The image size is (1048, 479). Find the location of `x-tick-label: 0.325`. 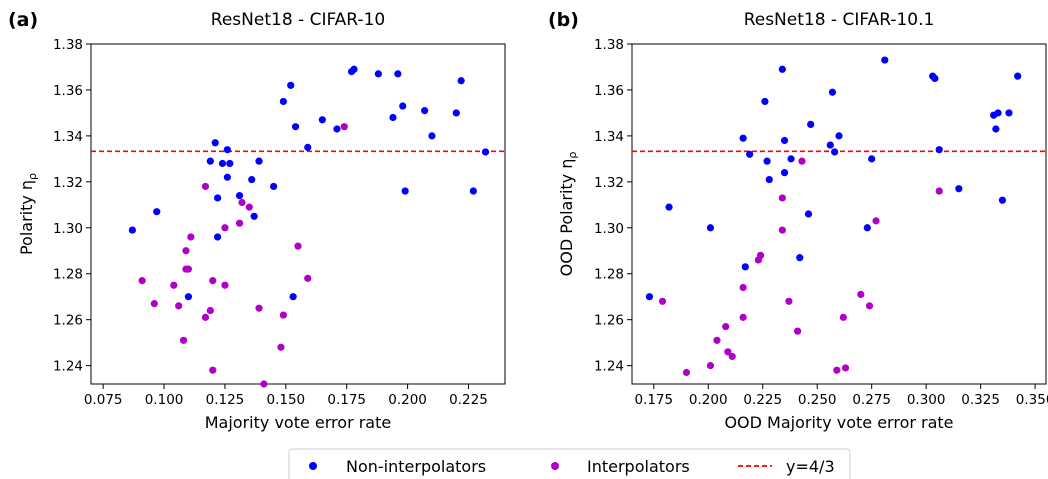

x-tick-label: 0.325 is located at coordinates (980, 400).